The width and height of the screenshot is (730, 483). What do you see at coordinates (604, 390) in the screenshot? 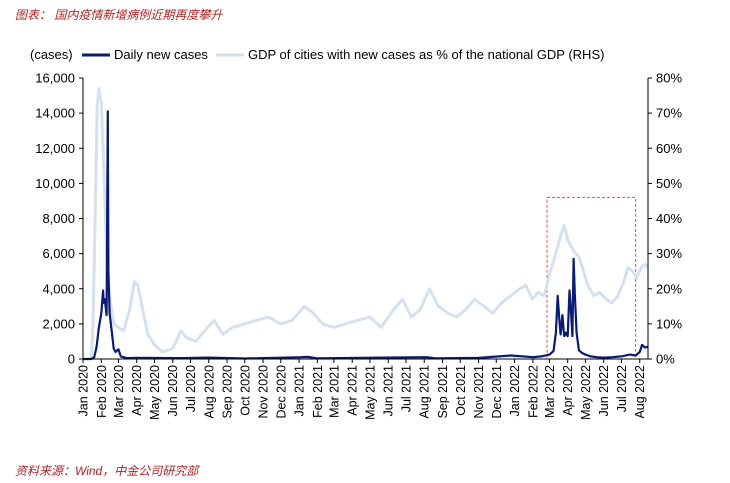
I see `x-tick-label: Jun 2022` at bounding box center [604, 390].